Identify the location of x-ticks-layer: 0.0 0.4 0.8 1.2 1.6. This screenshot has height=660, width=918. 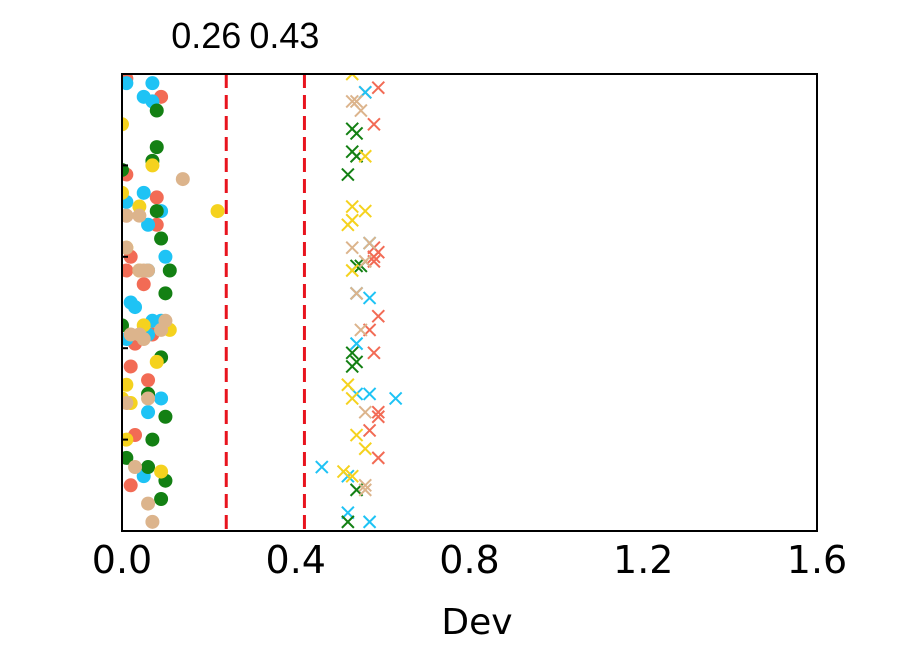
(469, 560).